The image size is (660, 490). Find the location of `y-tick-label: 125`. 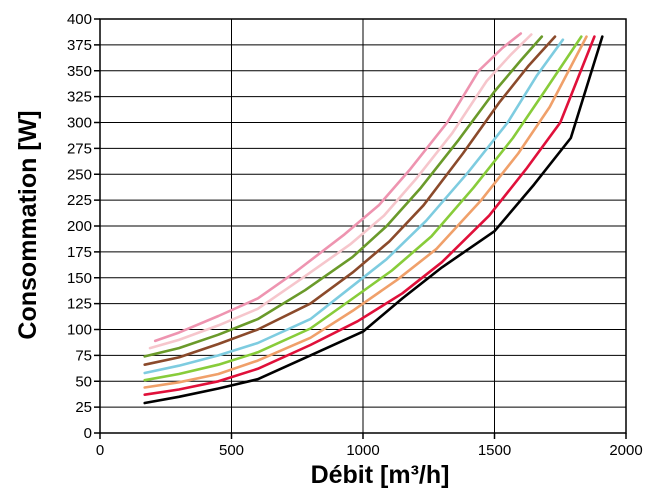

y-tick-label: 125 is located at coordinates (79, 304).